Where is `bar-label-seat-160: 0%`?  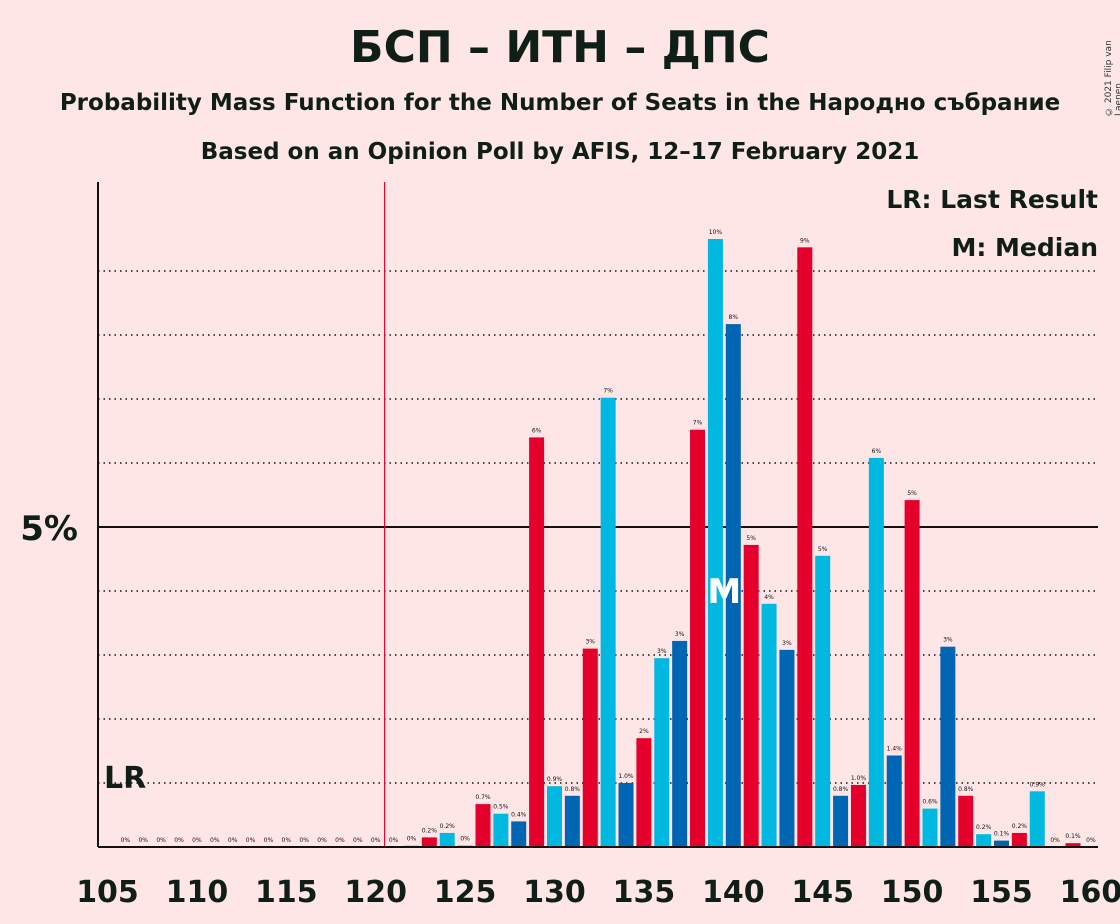
bar-label-seat-160: 0% is located at coordinates (1091, 840).